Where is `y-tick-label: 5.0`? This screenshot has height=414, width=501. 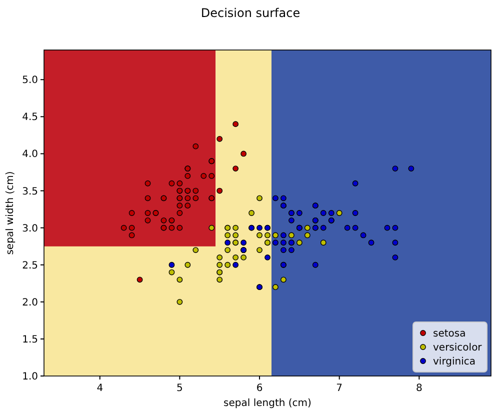
y-tick-label: 5.0 is located at coordinates (30, 80).